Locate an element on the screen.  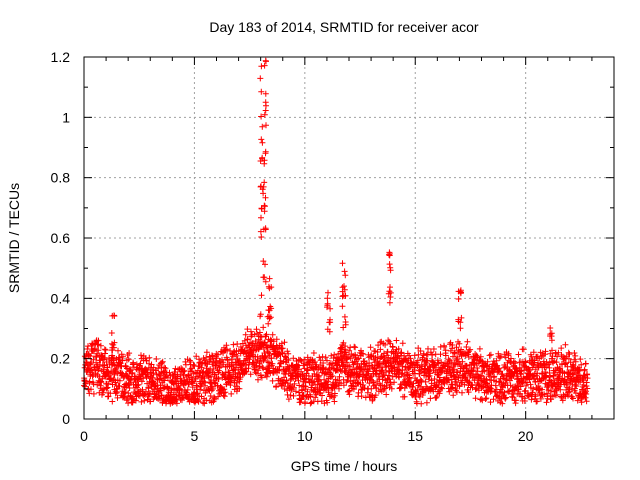
y-tick-label: 1 is located at coordinates (66, 117).